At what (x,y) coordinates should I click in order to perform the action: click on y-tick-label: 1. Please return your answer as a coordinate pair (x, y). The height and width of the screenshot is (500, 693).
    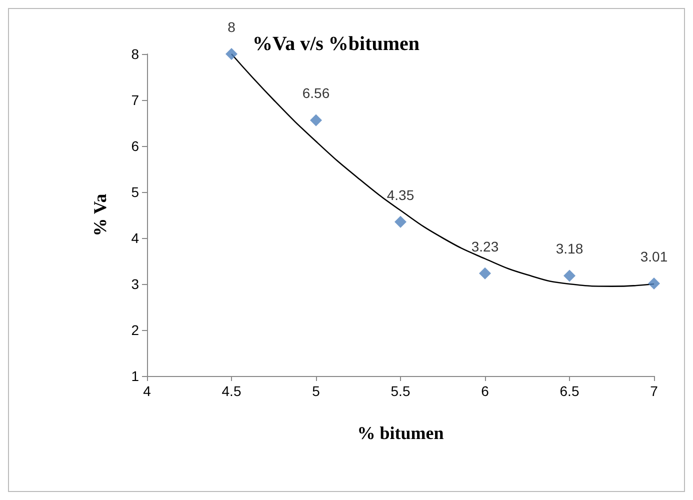
    Looking at the image, I should click on (135, 376).